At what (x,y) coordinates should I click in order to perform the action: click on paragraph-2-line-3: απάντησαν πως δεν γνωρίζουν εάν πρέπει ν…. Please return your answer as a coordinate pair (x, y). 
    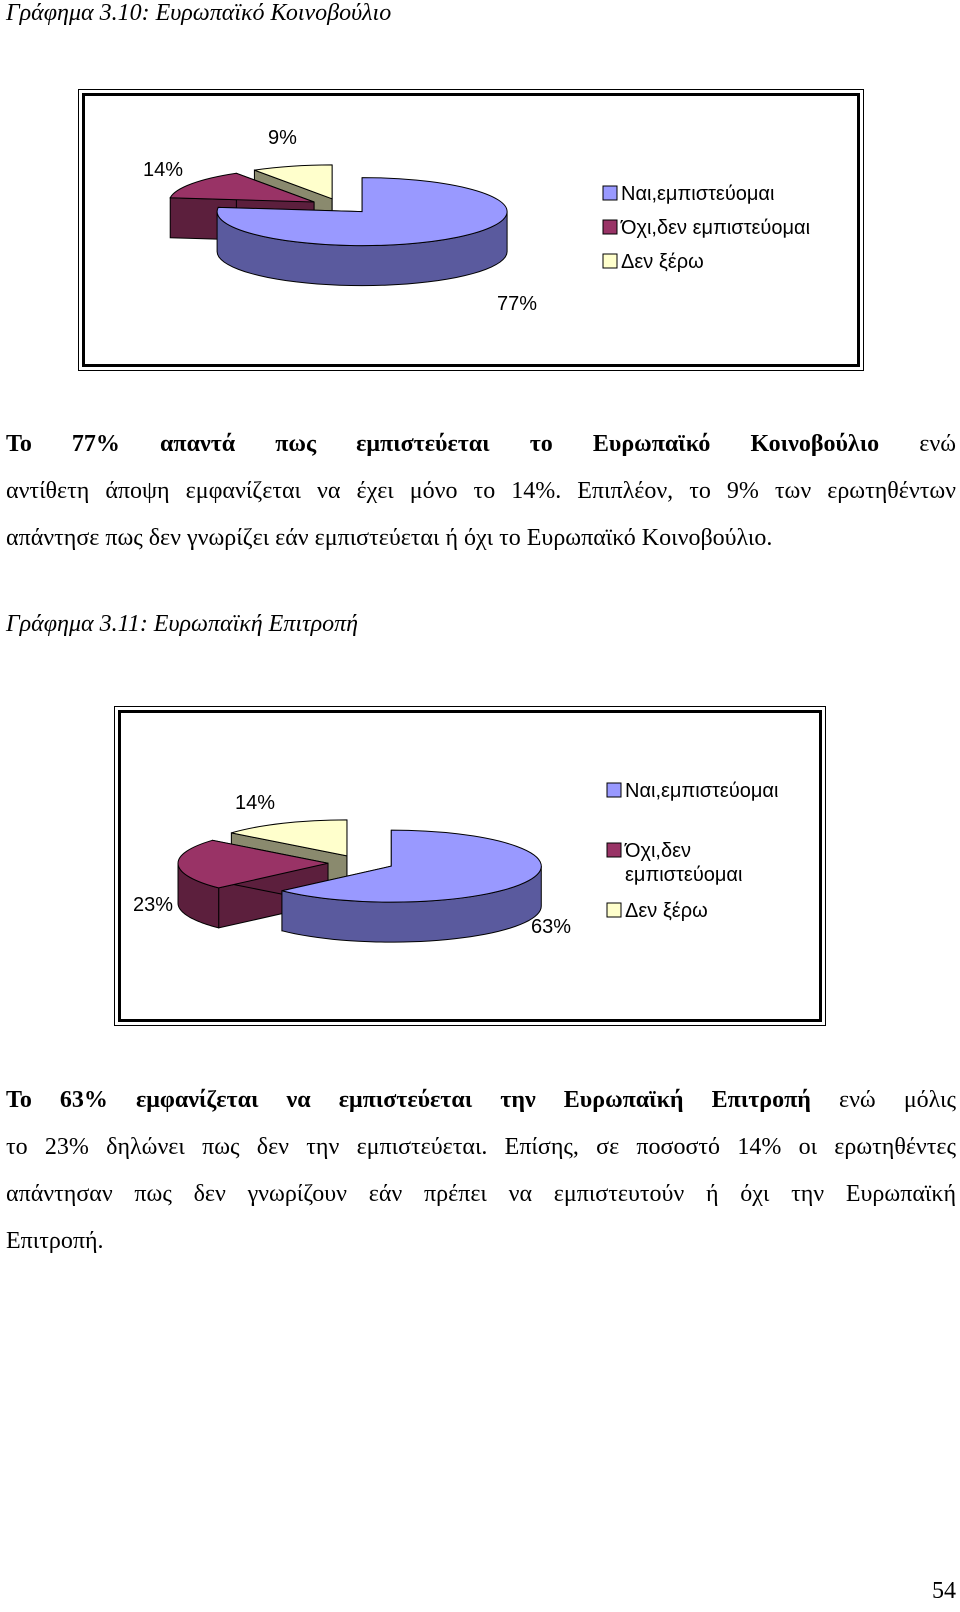
    Looking at the image, I should click on (481, 1194).